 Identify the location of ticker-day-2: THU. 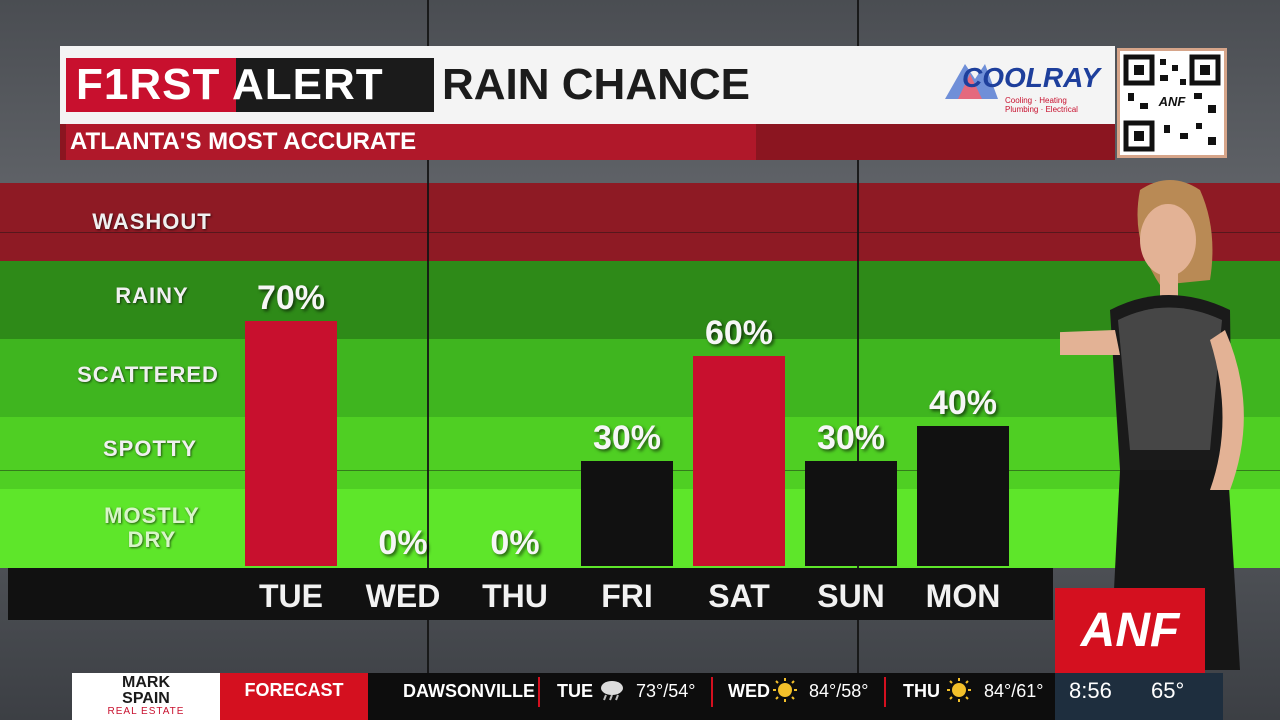
(921, 691).